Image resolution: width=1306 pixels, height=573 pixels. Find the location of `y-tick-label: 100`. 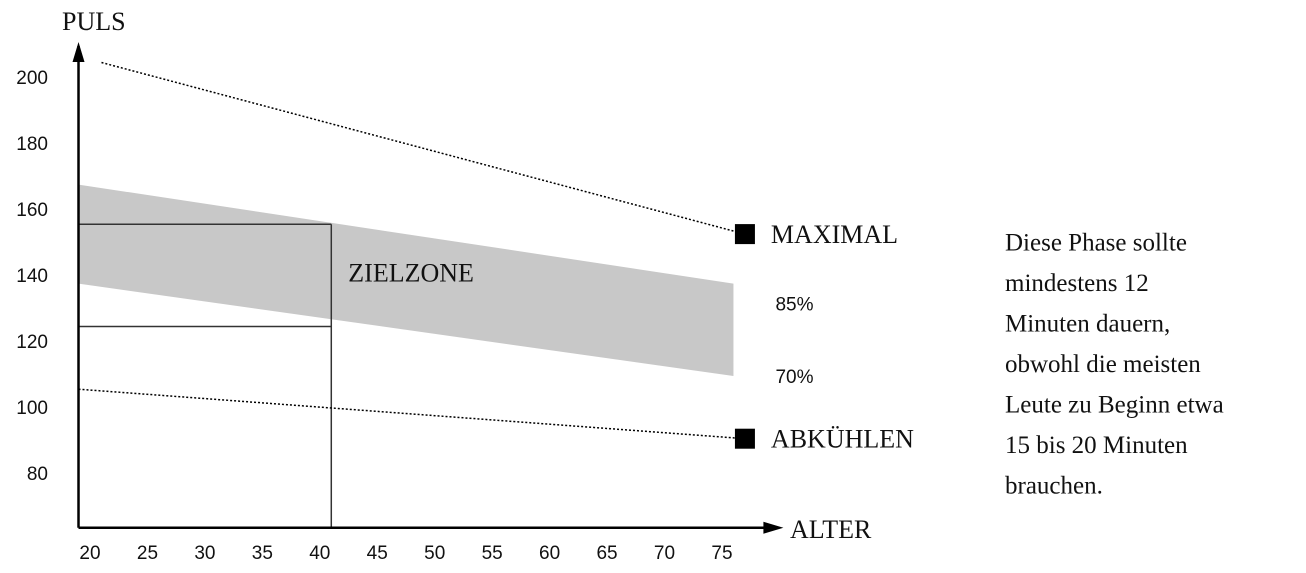

y-tick-label: 100 is located at coordinates (32, 408).